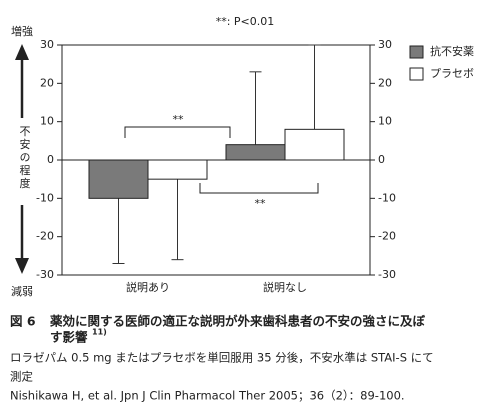 Image resolution: width=487 pixels, height=402 pixels. What do you see at coordinates (21, 377) in the screenshot?
I see `note: 測定` at bounding box center [21, 377].